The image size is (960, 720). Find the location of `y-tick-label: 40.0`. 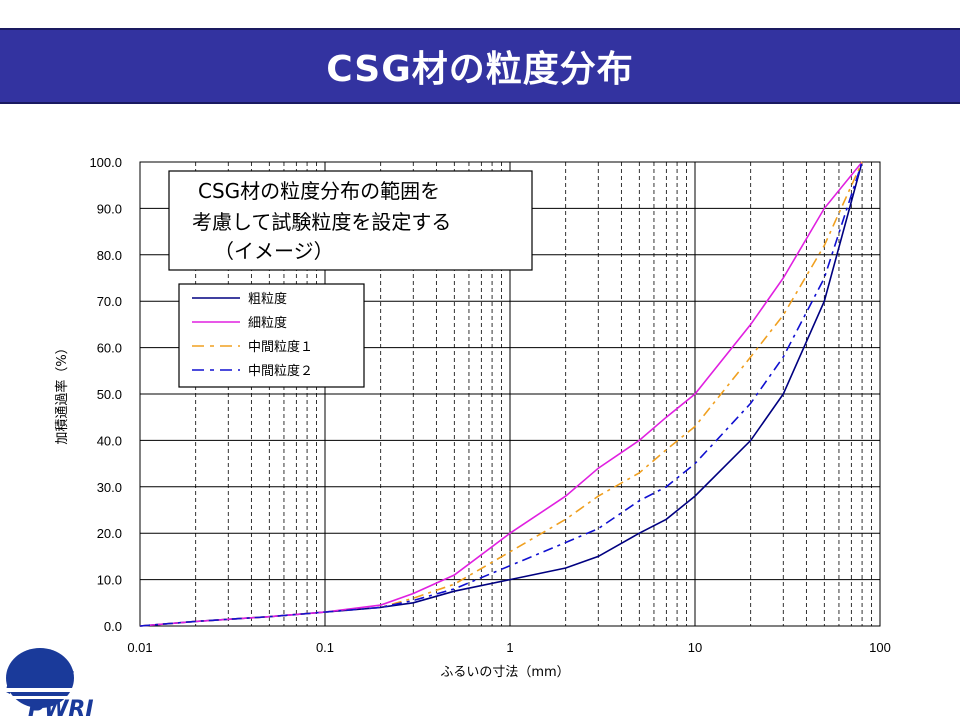

y-tick-label: 40.0 is located at coordinates (109, 440).